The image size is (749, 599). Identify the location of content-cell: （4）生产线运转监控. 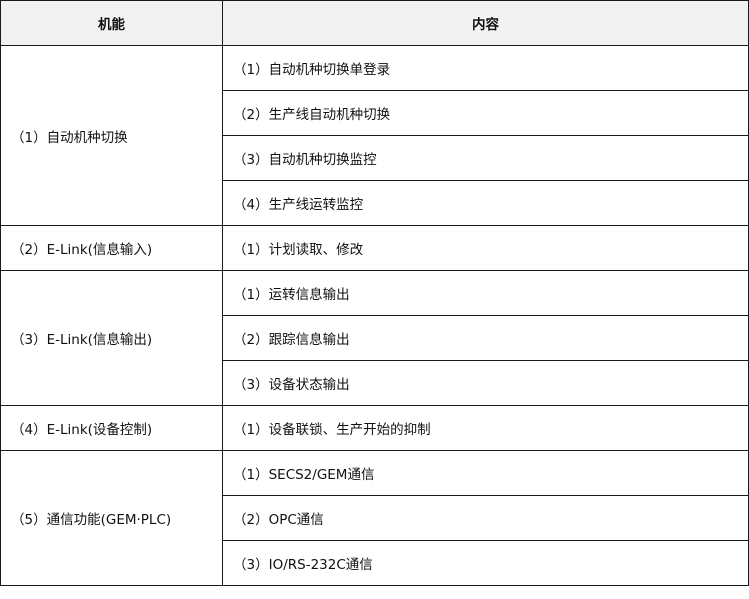
(485, 203).